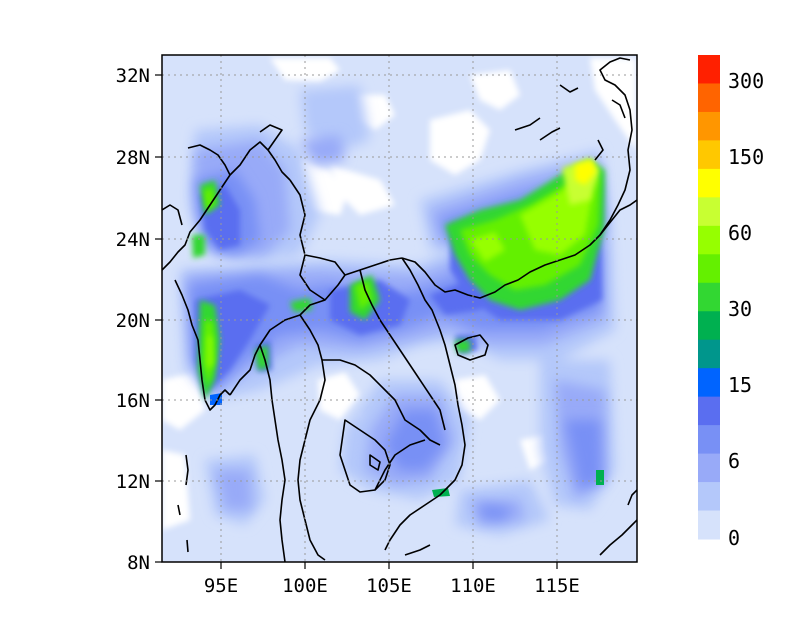 The height and width of the screenshot is (618, 800). What do you see at coordinates (138, 563) in the screenshot?
I see `lat-label-8: 8N` at bounding box center [138, 563].